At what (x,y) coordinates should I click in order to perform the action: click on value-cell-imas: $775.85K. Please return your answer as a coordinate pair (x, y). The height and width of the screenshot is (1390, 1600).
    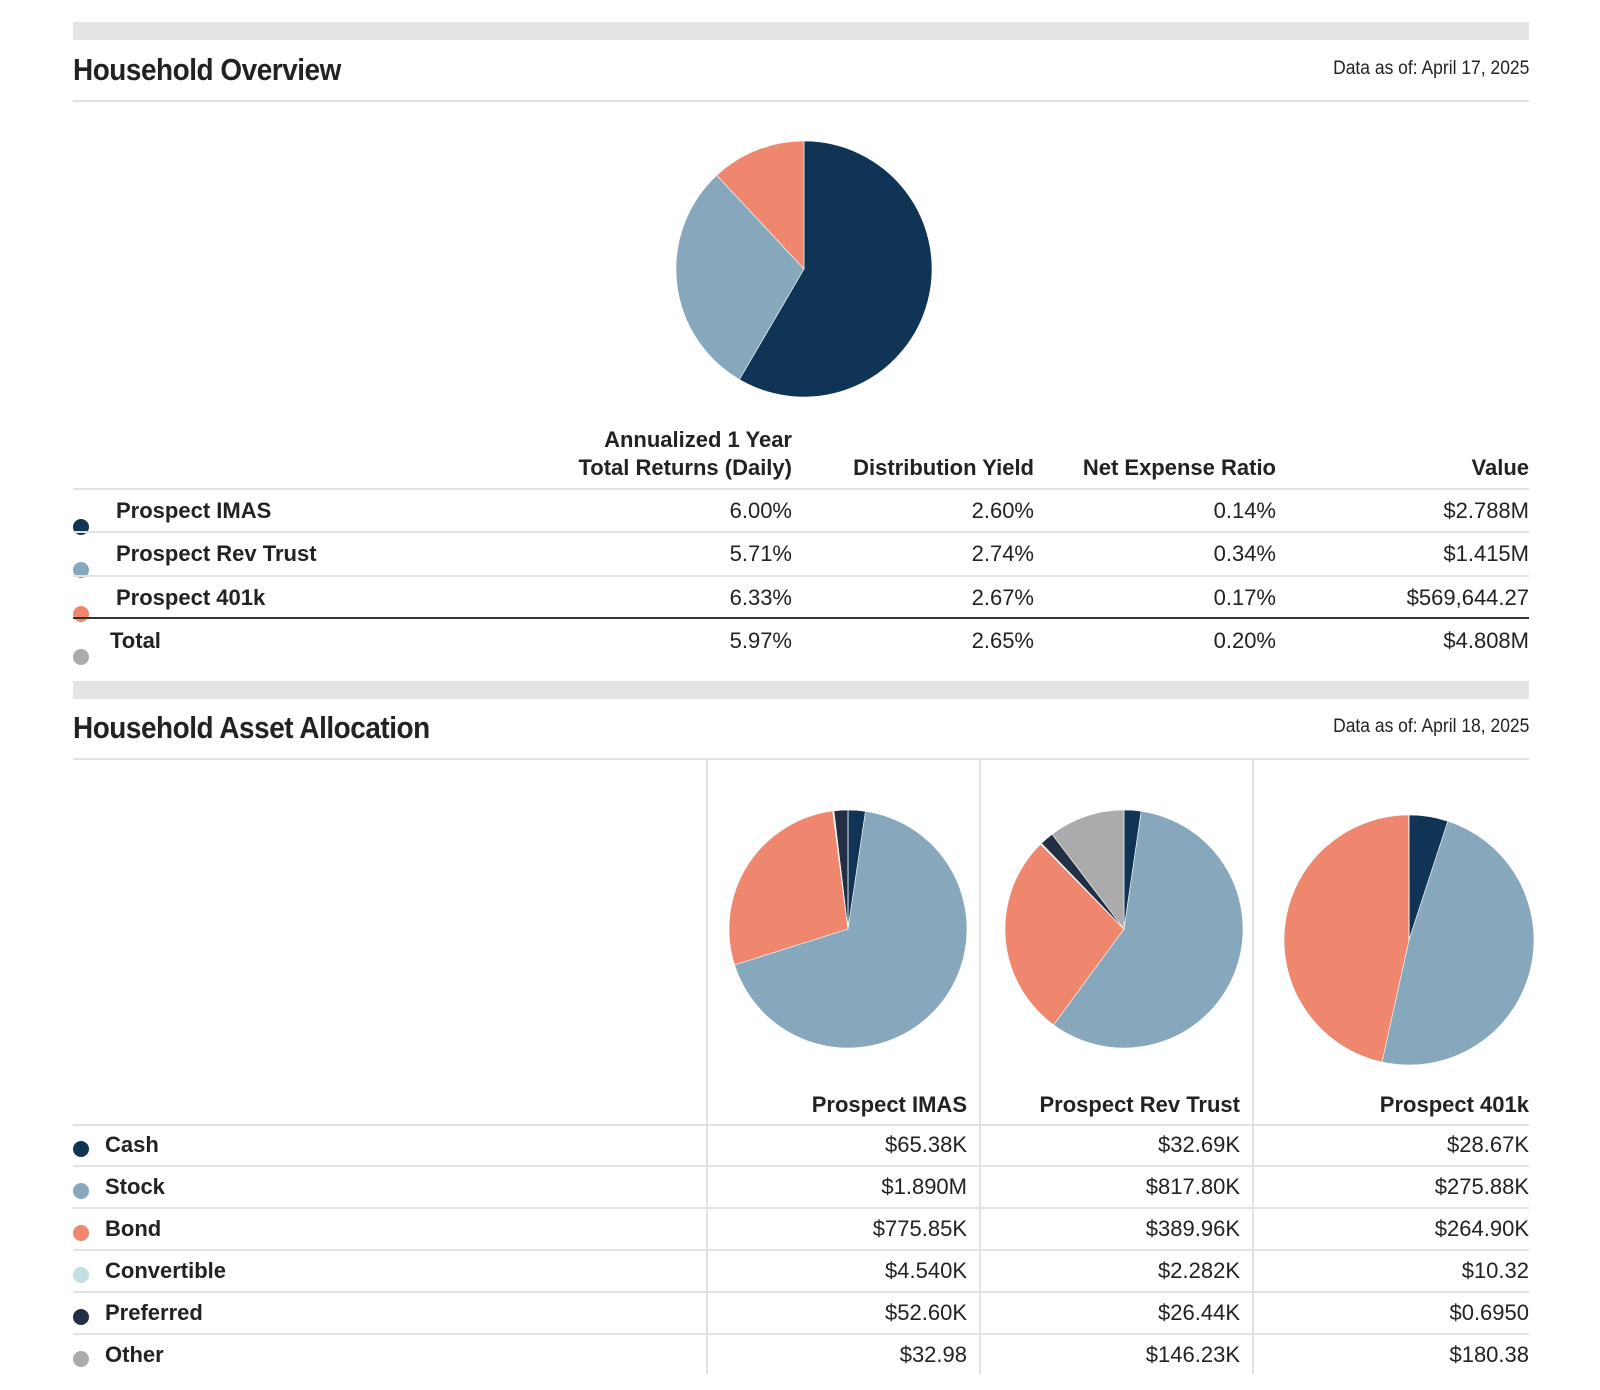
    Looking at the image, I should click on (919, 1228).